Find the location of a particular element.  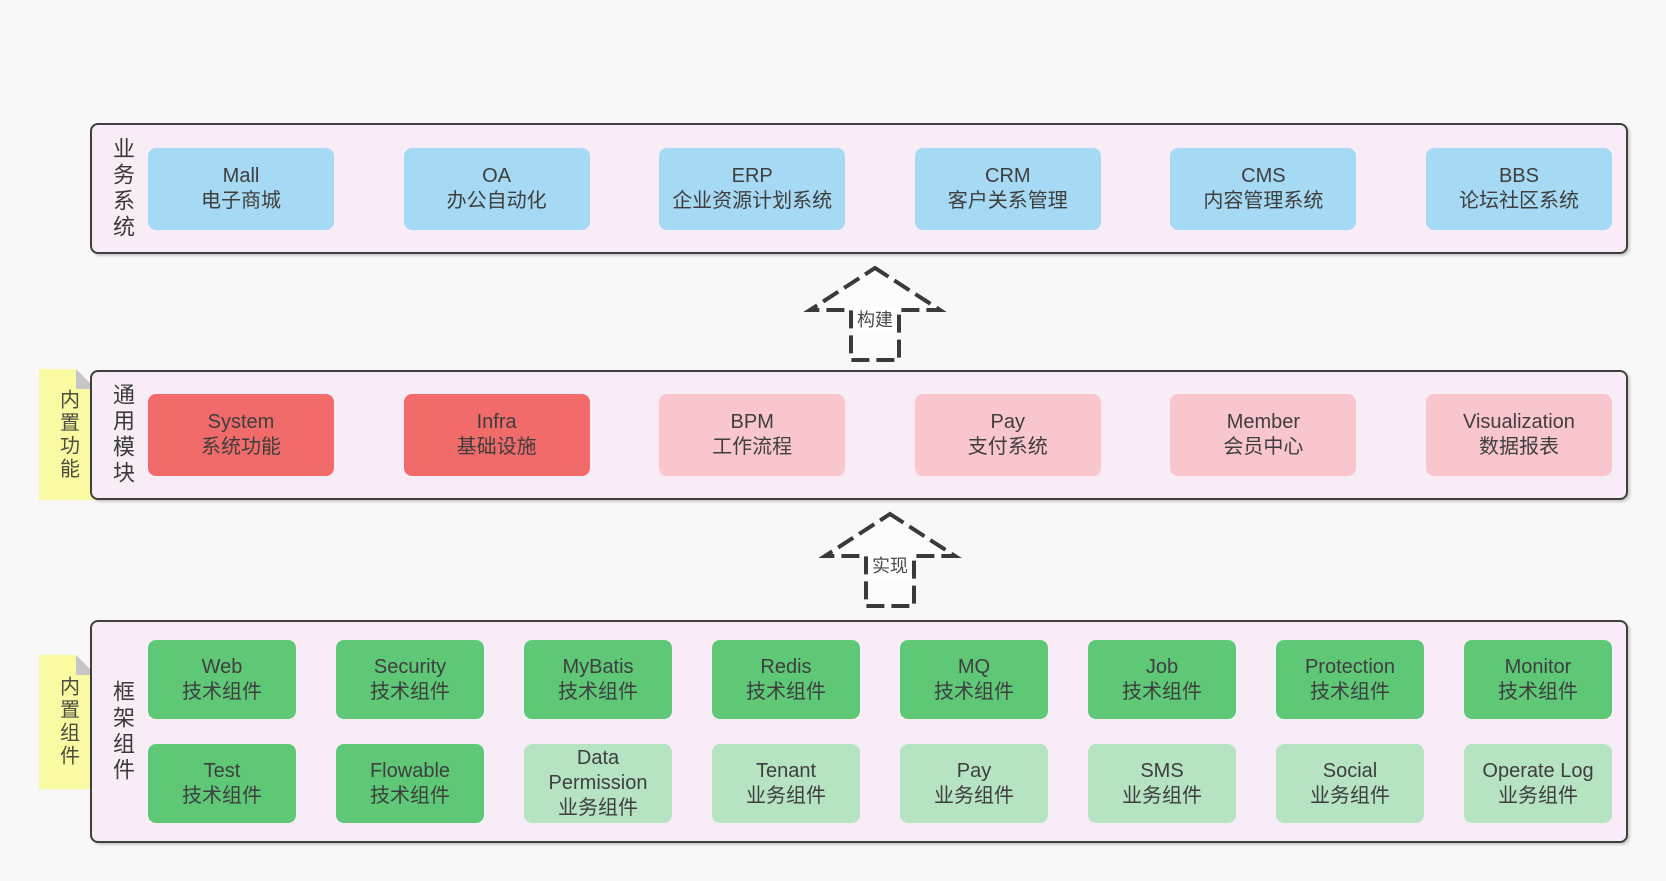

layer-modules-label: 通用模块 is located at coordinates (122, 435).